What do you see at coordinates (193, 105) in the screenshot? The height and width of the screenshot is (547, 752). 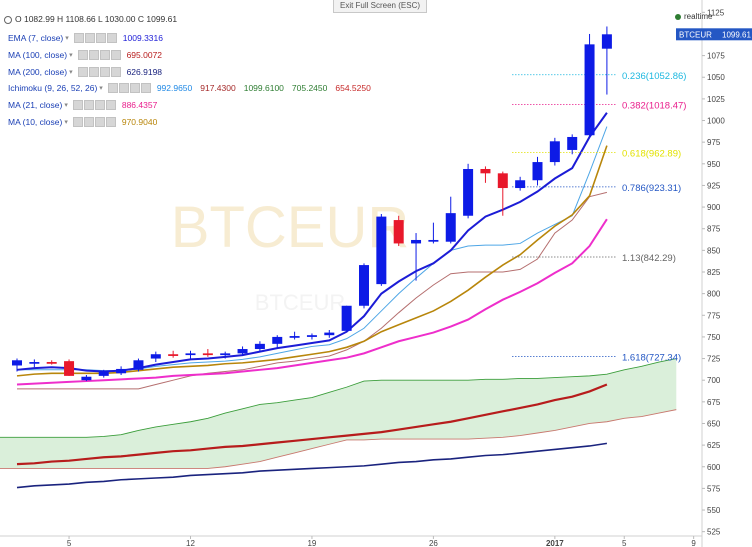 I see `legend-row: MA (21, close) ▾ 886.4357` at bounding box center [193, 105].